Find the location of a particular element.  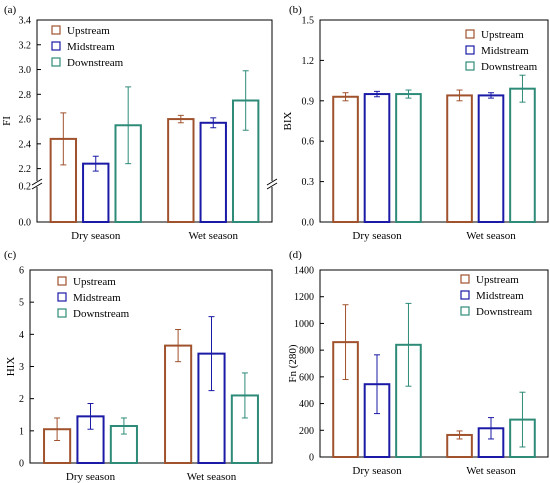

y-tick-label: 3.4 is located at coordinates (25, 21).